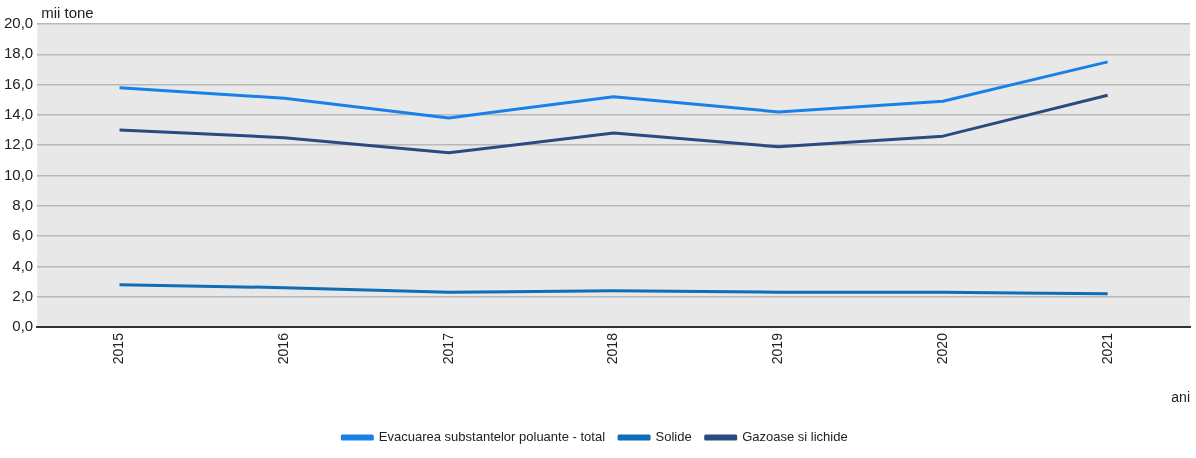  I want to click on y-tick-label: 6,0, so click(23, 235).